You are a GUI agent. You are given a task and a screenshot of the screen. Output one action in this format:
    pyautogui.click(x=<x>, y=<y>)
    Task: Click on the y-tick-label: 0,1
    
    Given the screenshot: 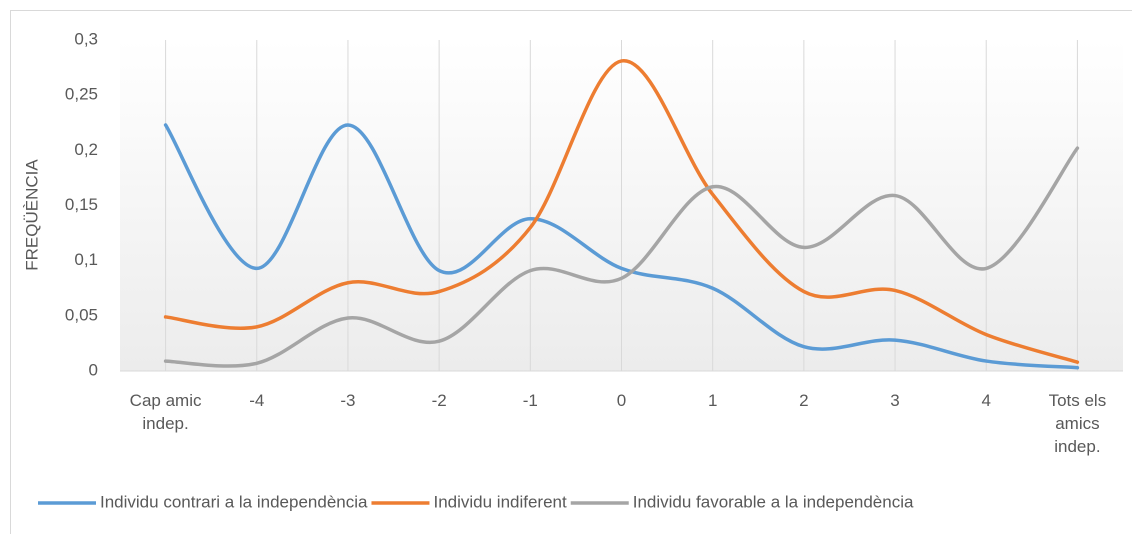 What is the action you would take?
    pyautogui.click(x=86, y=259)
    